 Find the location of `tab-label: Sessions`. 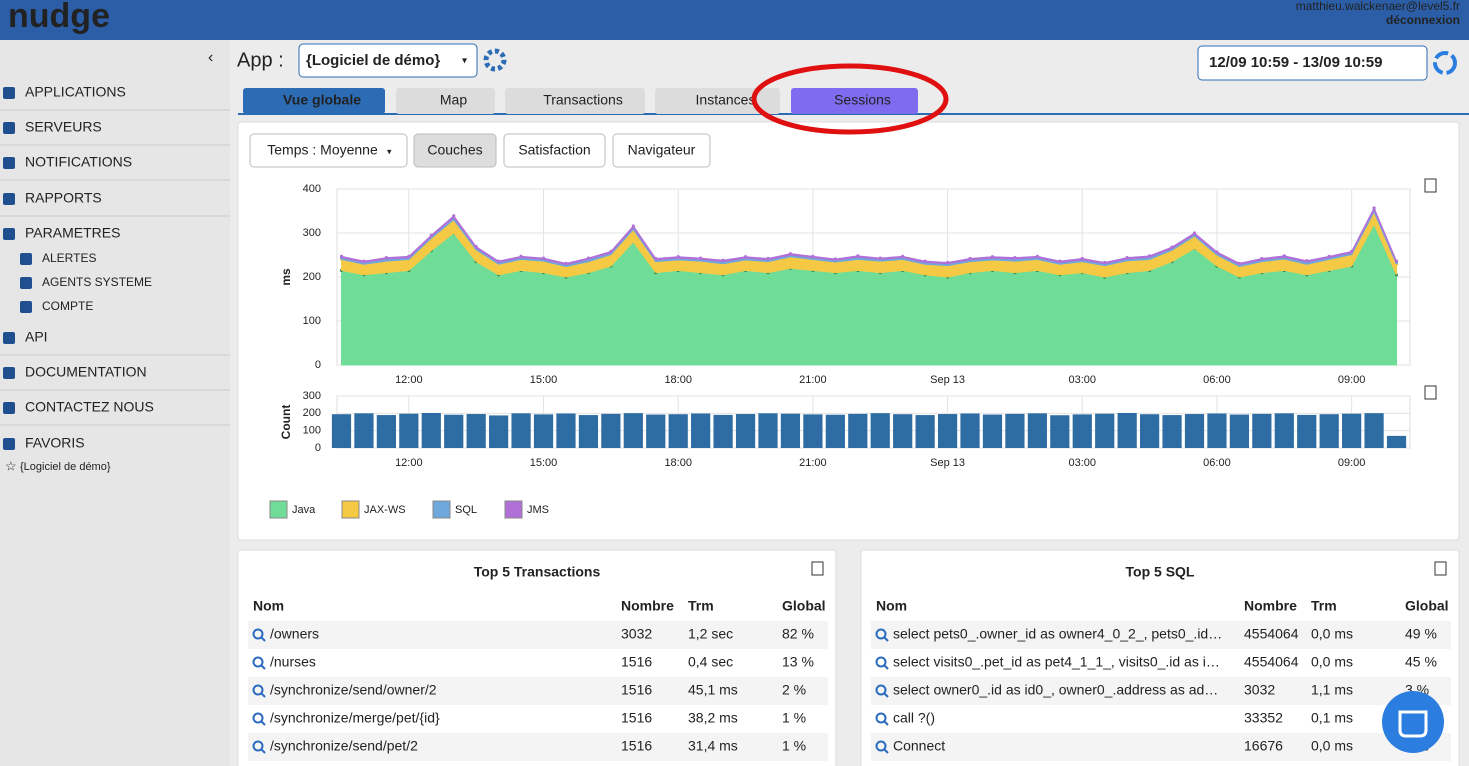

tab-label: Sessions is located at coordinates (862, 100).